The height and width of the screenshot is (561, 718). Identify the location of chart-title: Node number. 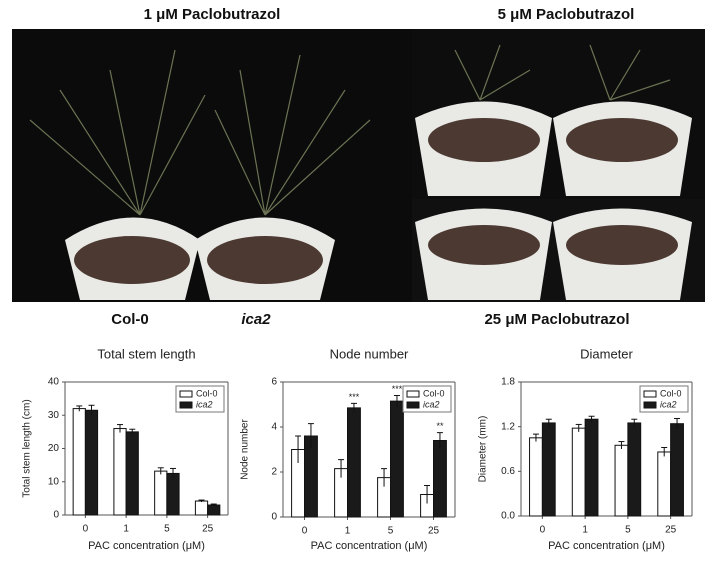
(369, 353).